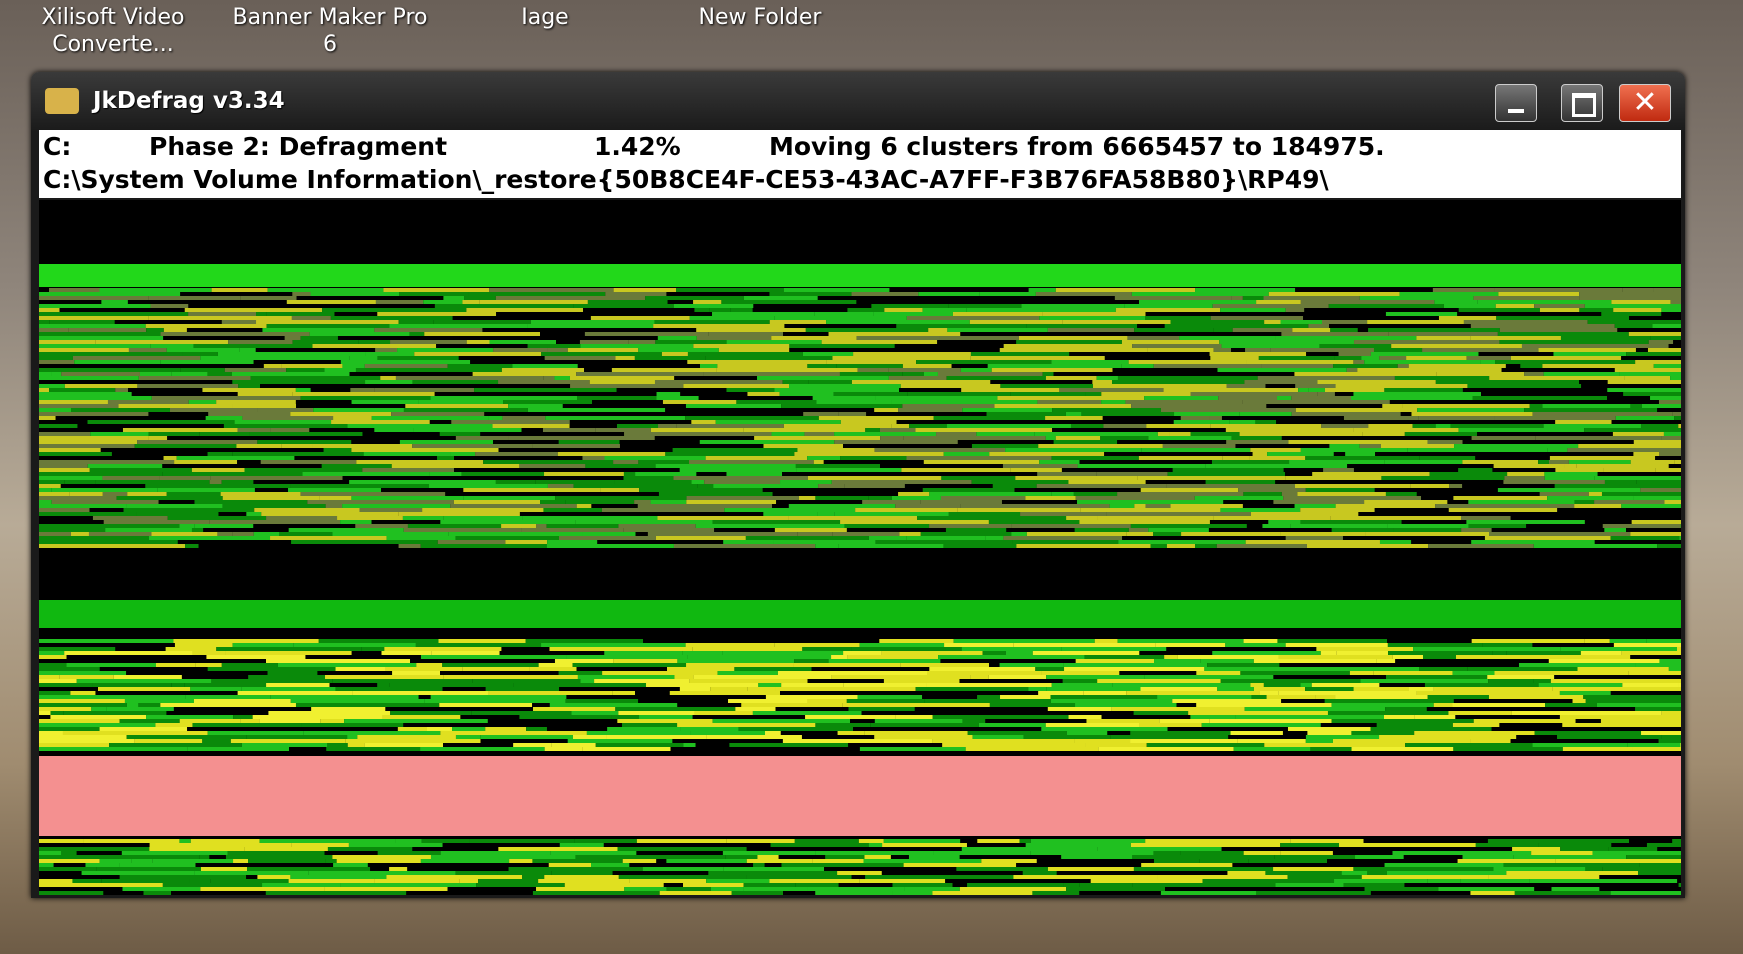 The height and width of the screenshot is (954, 1743). Describe the element at coordinates (760, 17) in the screenshot. I see `desktop-icon-label: New Folder` at that location.